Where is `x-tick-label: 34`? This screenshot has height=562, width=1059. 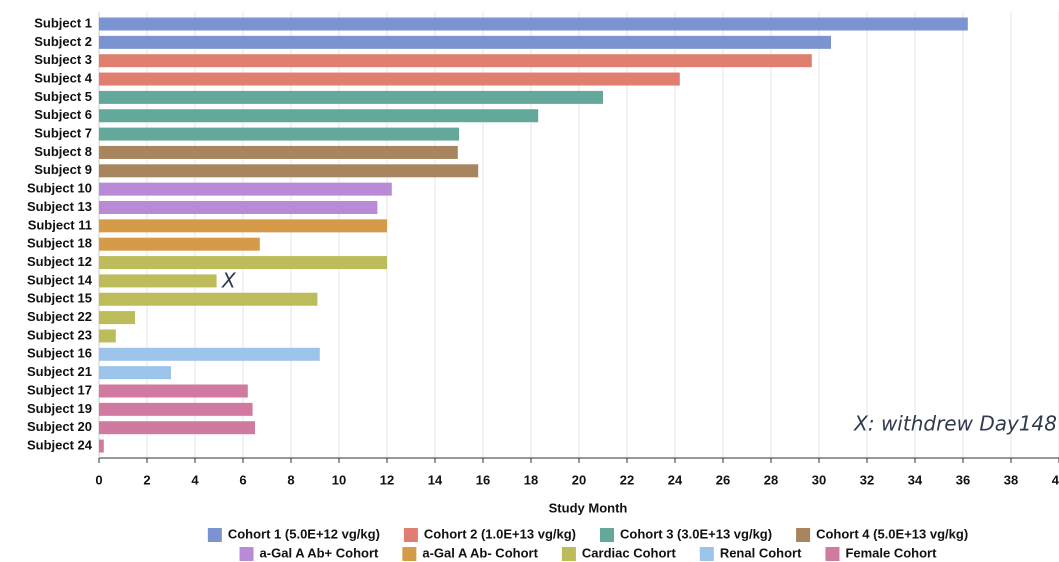
x-tick-label: 34 is located at coordinates (915, 479).